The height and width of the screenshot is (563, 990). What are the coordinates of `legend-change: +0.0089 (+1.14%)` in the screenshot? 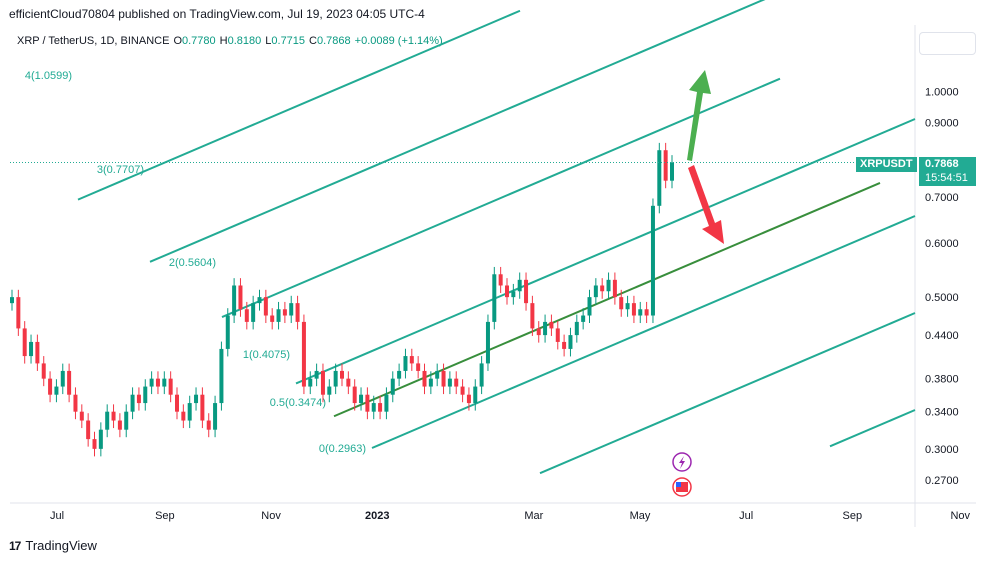 It's located at (398, 41).